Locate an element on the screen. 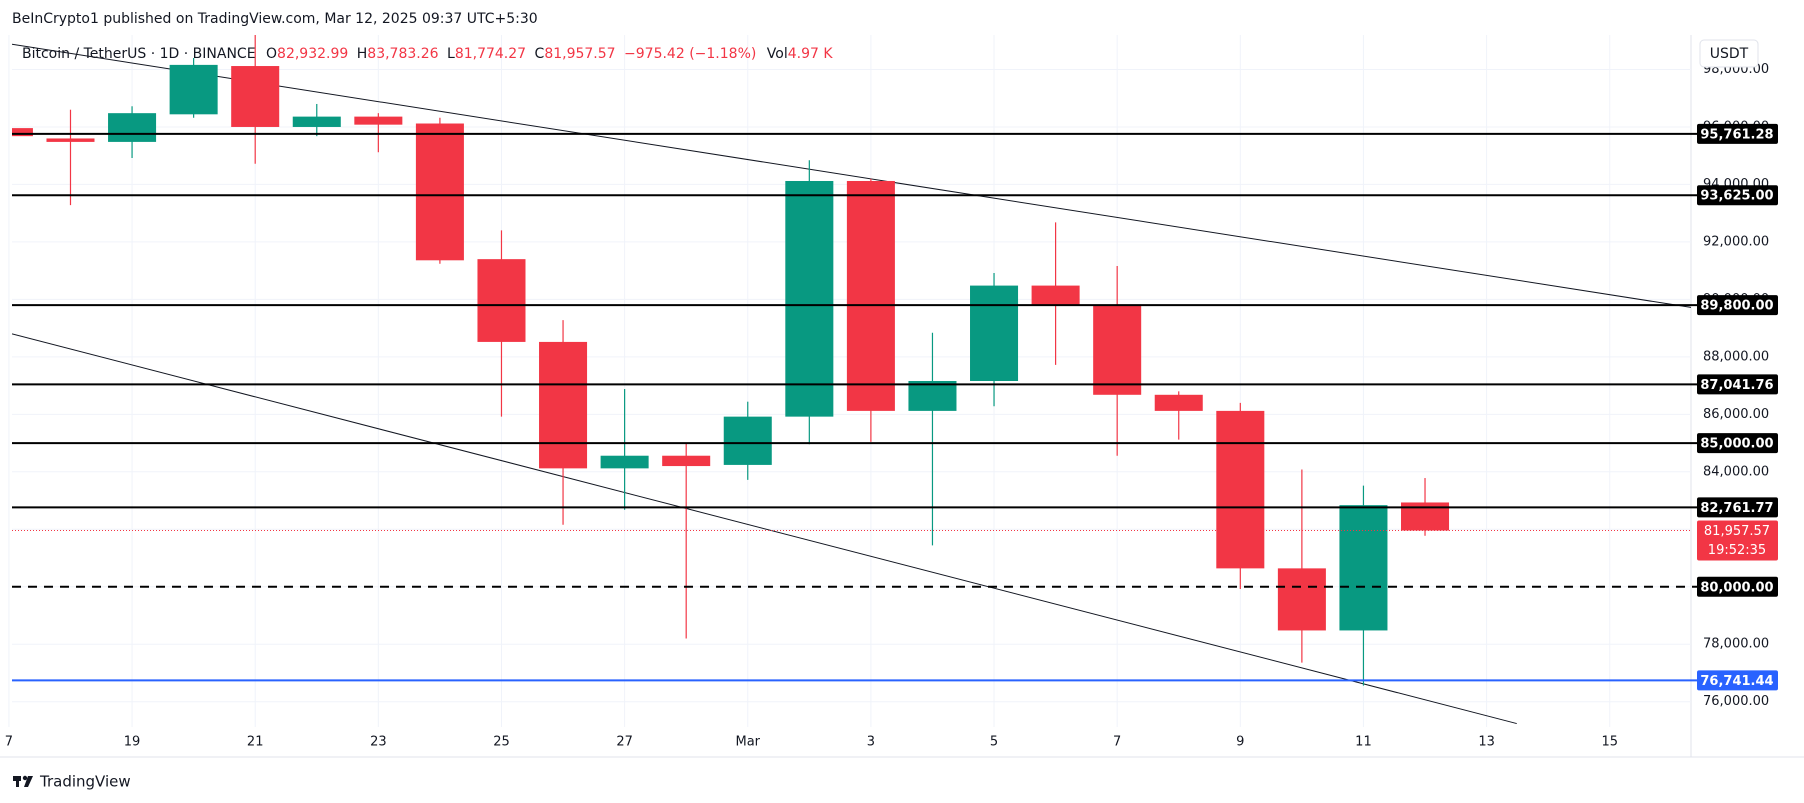  currency-box is located at coordinates (1729, 53).